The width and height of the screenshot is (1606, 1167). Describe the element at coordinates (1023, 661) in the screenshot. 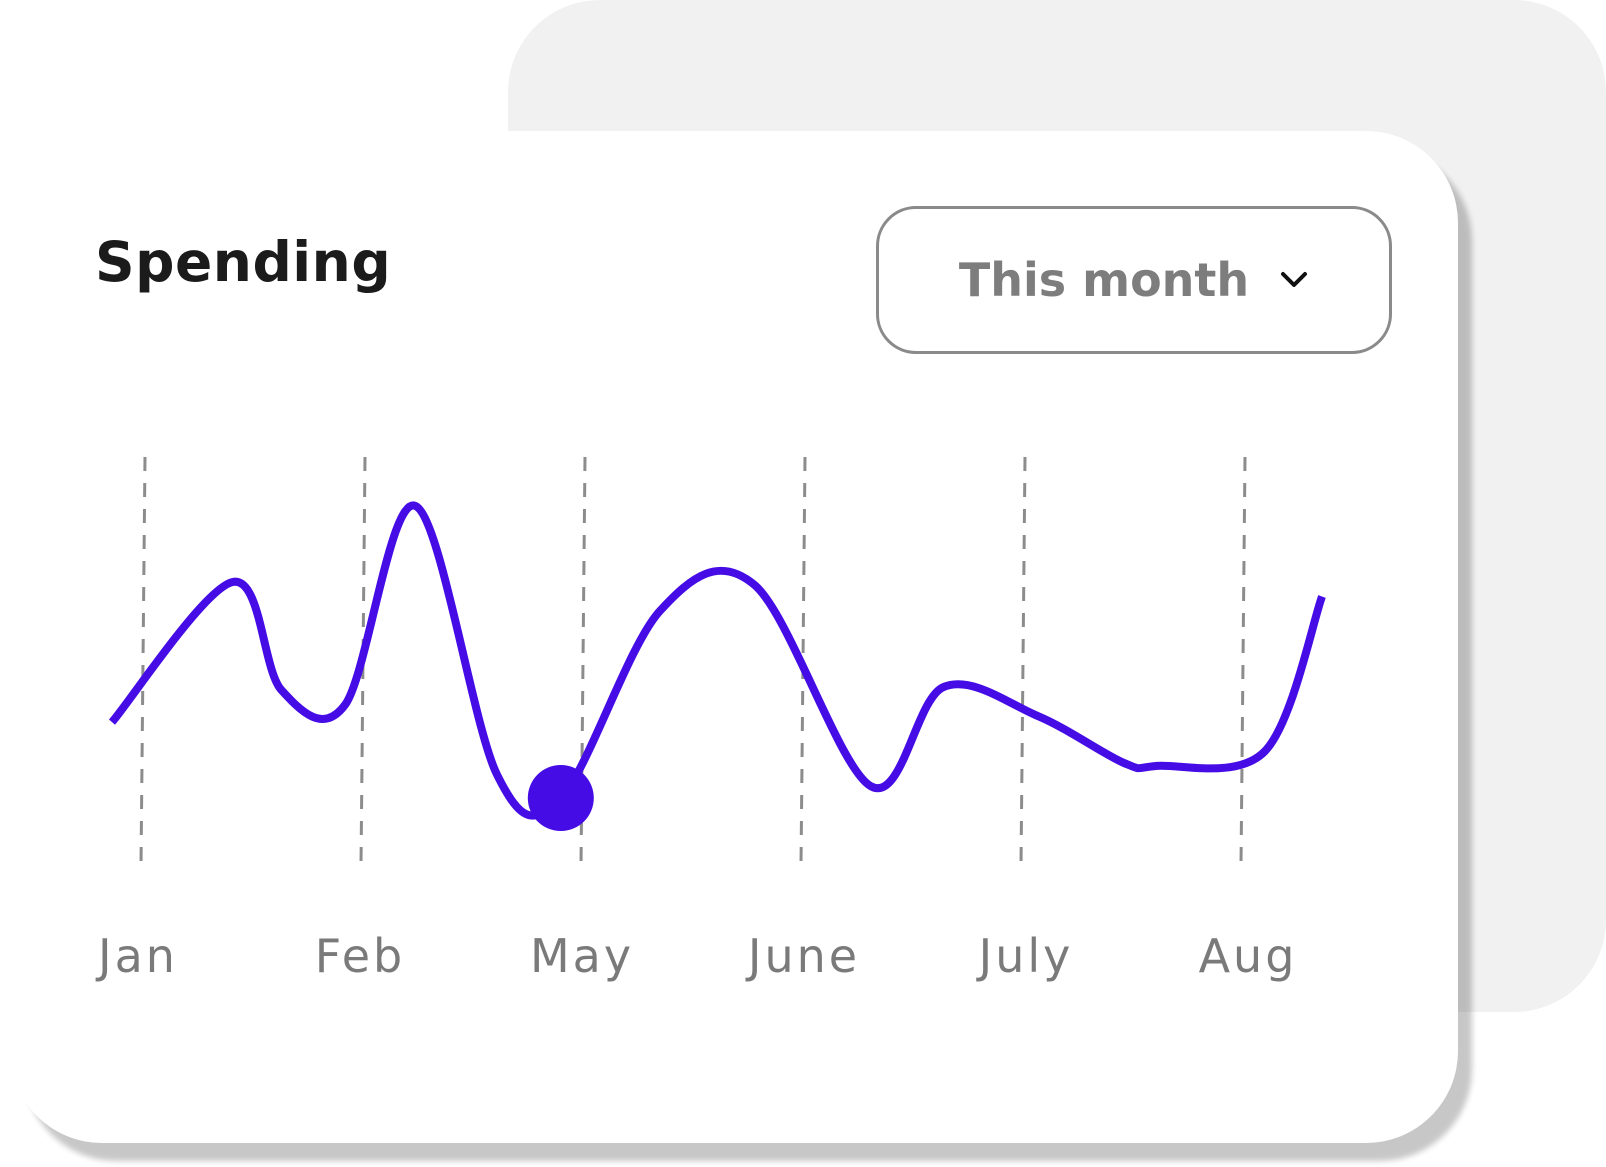

I see `guide-line-july` at that location.